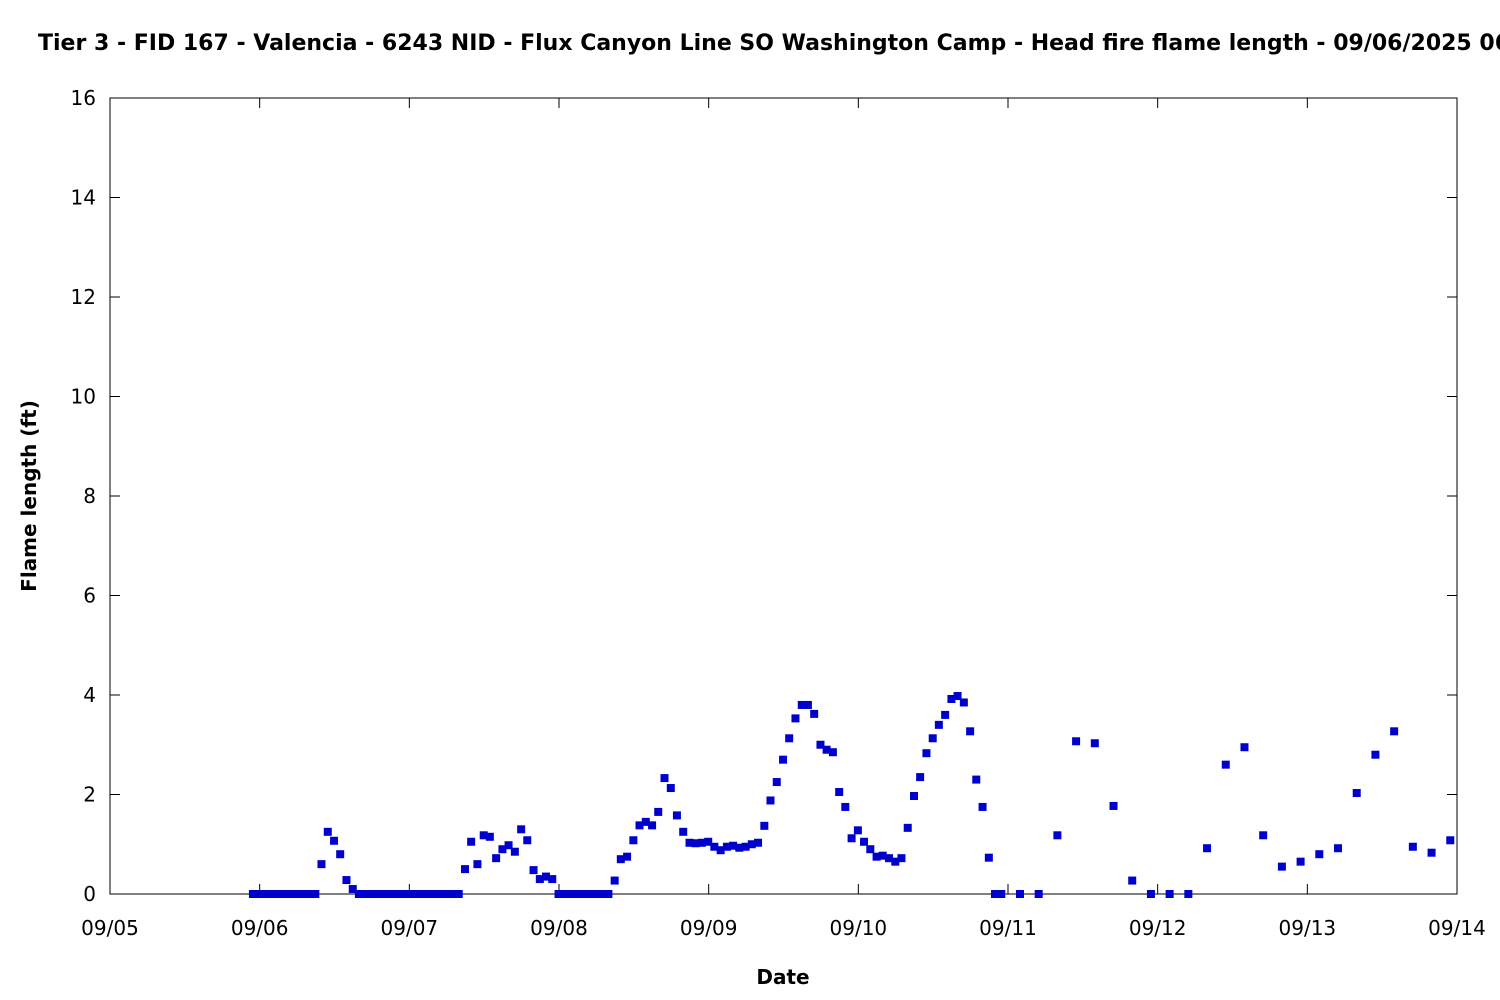  What do you see at coordinates (89, 695) in the screenshot?
I see `y-tick-label: 4` at bounding box center [89, 695].